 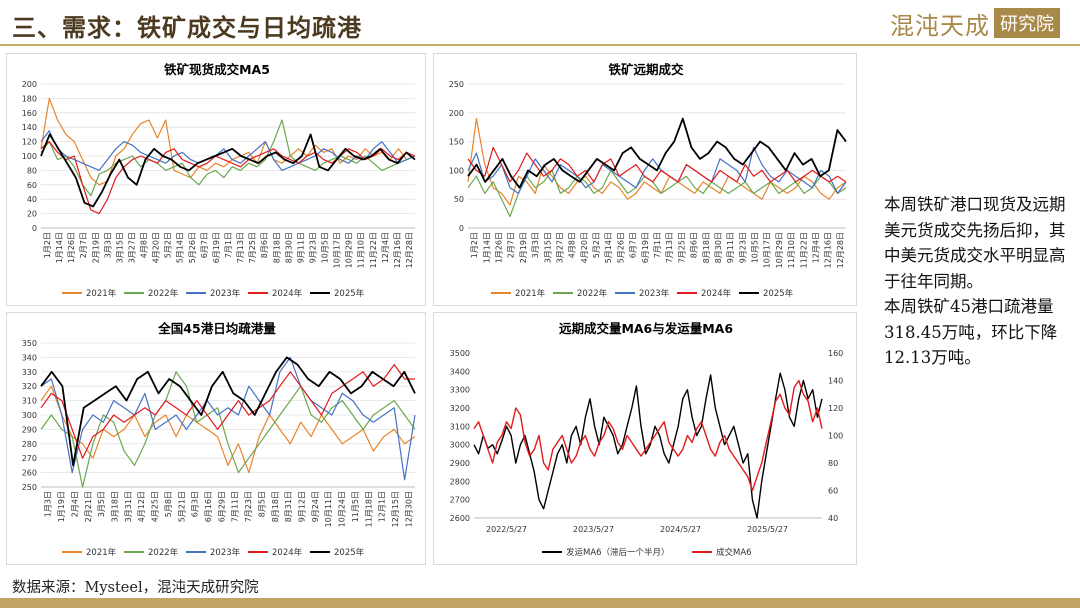 I want to click on x-tick-label: 2023/5/27, so click(x=593, y=529).